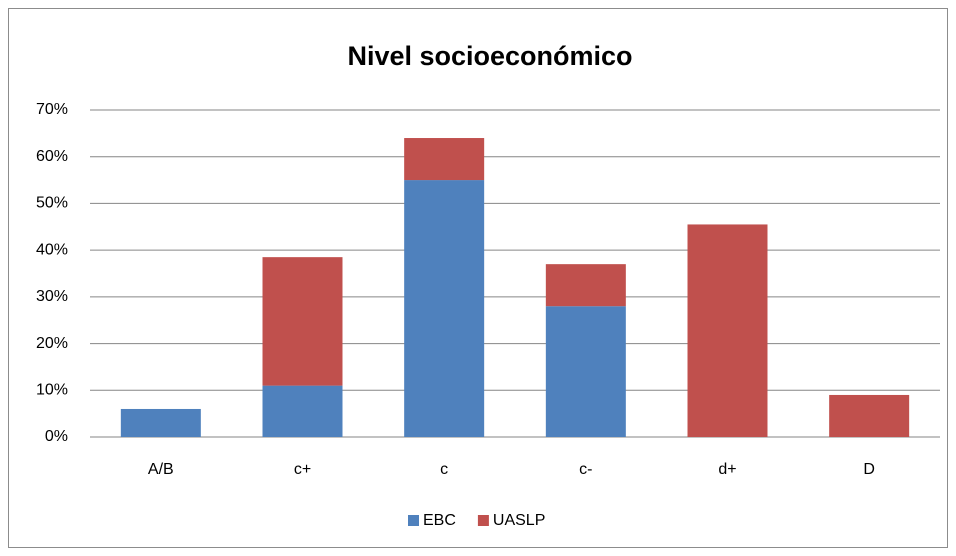 This screenshot has height=556, width=956. I want to click on y-tick-label: 30%, so click(52, 296).